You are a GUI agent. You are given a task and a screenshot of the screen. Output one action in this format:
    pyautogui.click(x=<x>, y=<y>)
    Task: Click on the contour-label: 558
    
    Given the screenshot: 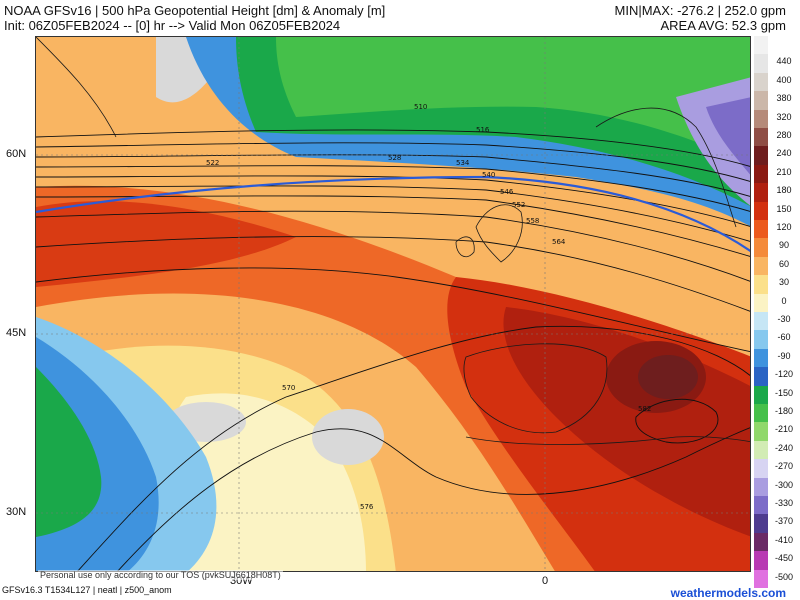 What is the action you would take?
    pyautogui.click(x=532, y=221)
    